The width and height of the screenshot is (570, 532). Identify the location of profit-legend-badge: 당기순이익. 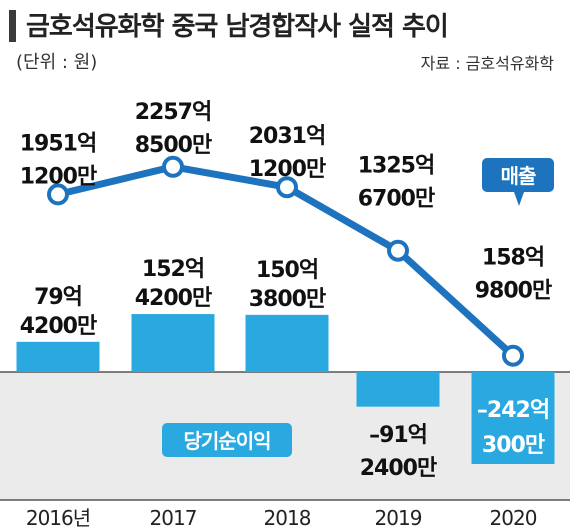
(227, 440).